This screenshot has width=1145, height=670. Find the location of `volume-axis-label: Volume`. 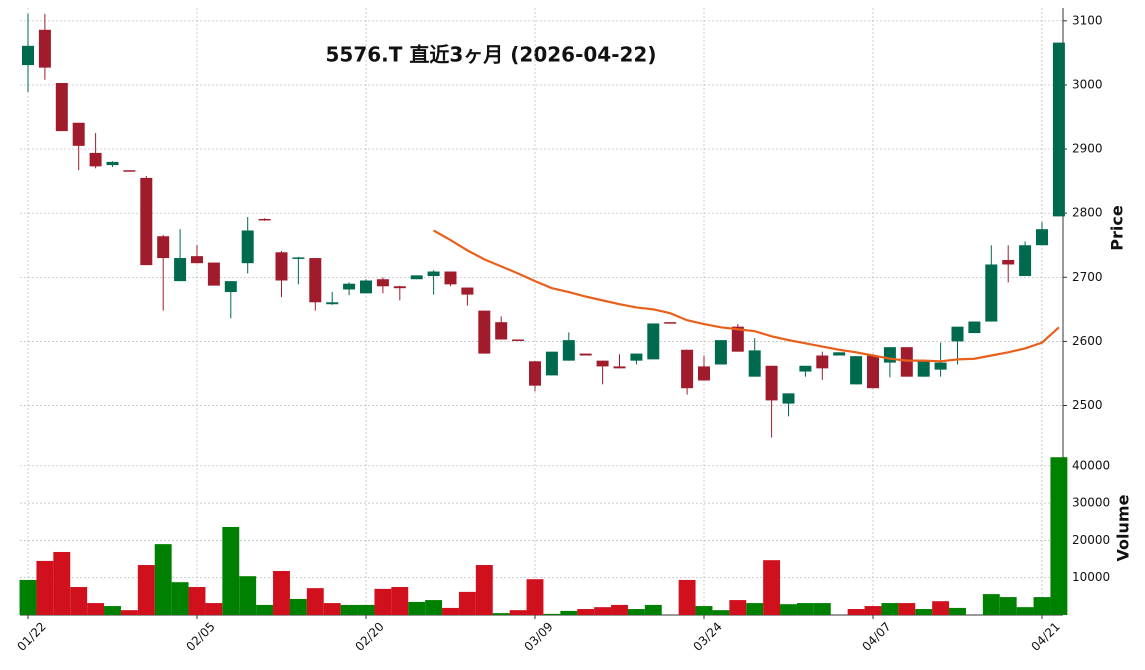

volume-axis-label: Volume is located at coordinates (1123, 527).